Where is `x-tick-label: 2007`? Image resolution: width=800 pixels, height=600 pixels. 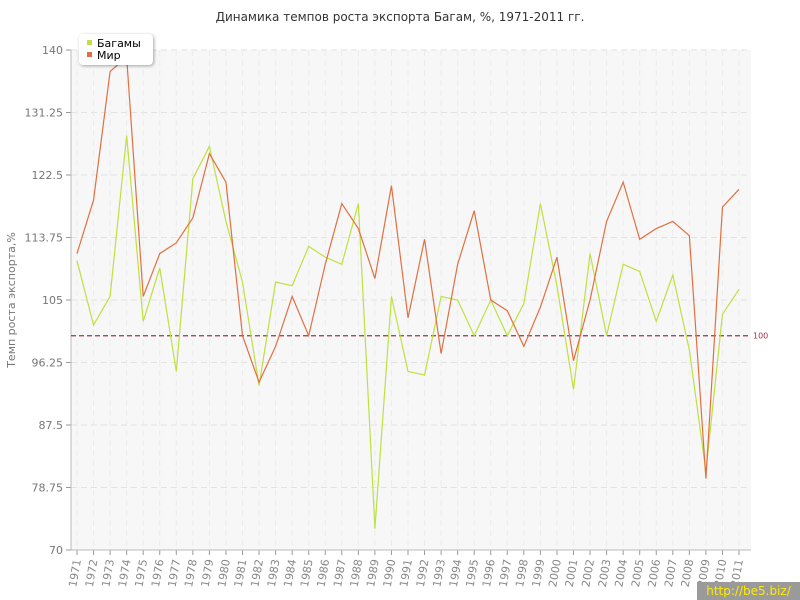
x-tick-label: 2007 is located at coordinates (671, 573).